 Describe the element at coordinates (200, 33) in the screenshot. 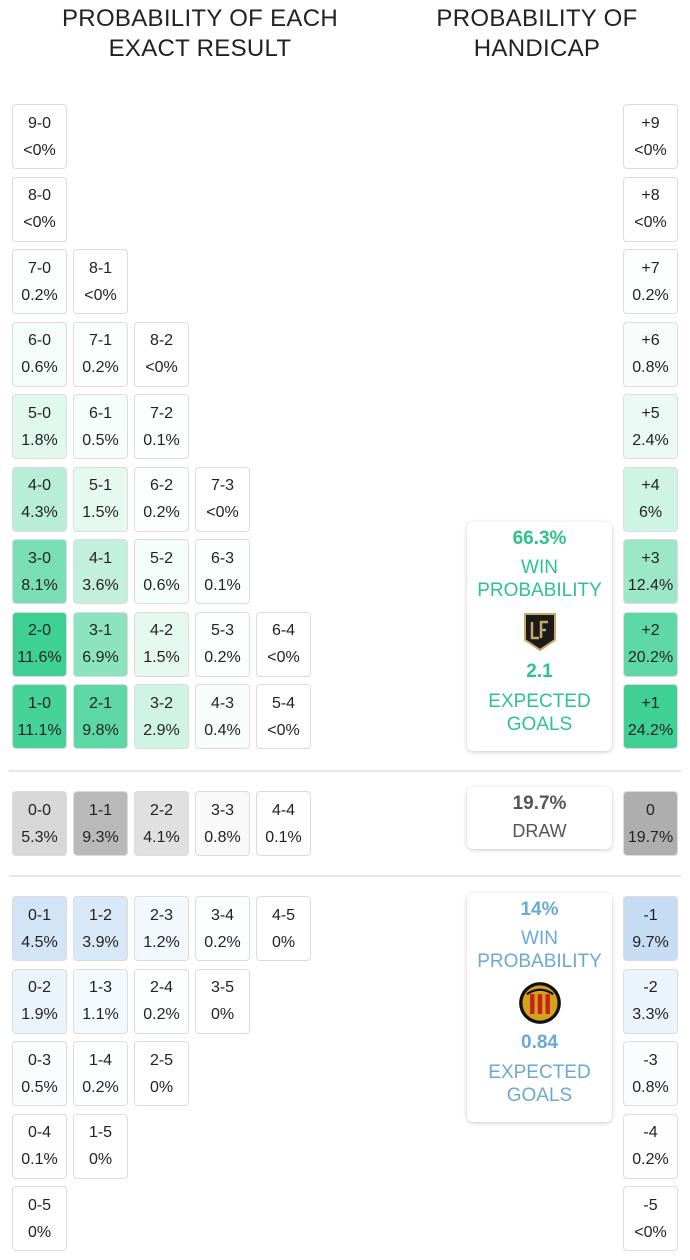

I see `exact-result-title: PROBABILITY OF EACH EXACT RESULT` at that location.